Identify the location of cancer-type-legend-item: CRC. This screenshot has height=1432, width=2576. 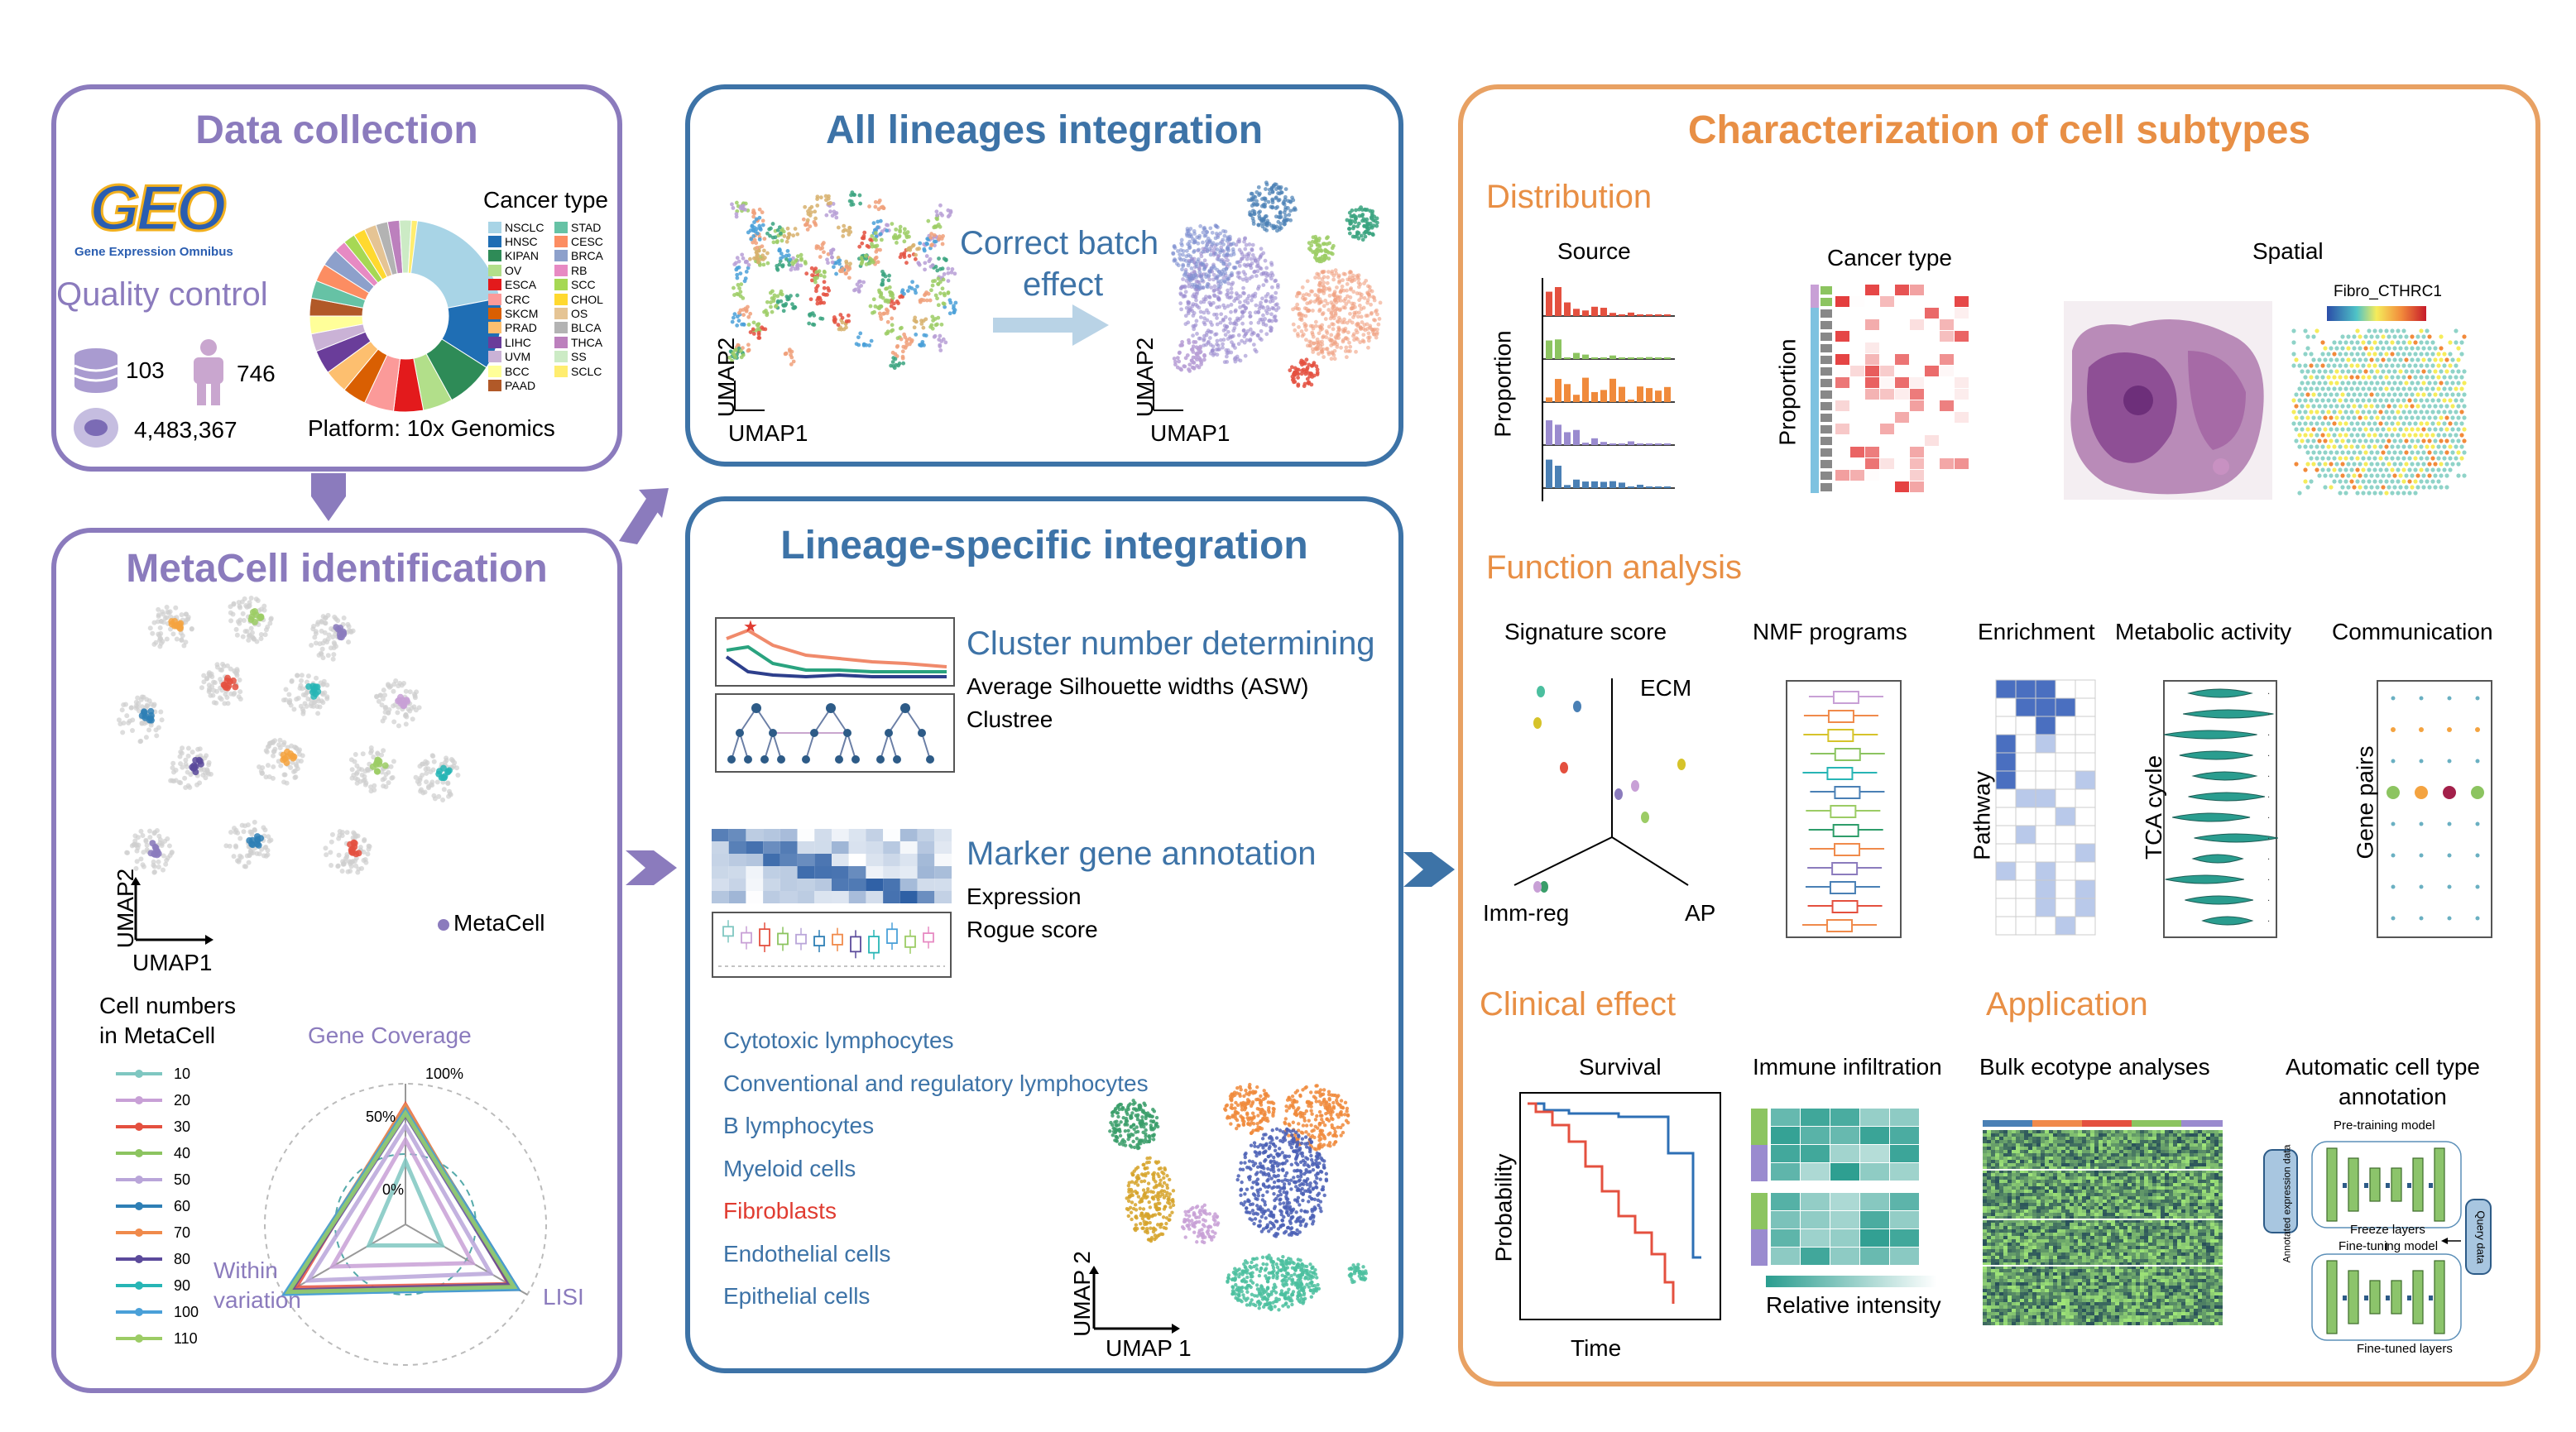
(516, 299).